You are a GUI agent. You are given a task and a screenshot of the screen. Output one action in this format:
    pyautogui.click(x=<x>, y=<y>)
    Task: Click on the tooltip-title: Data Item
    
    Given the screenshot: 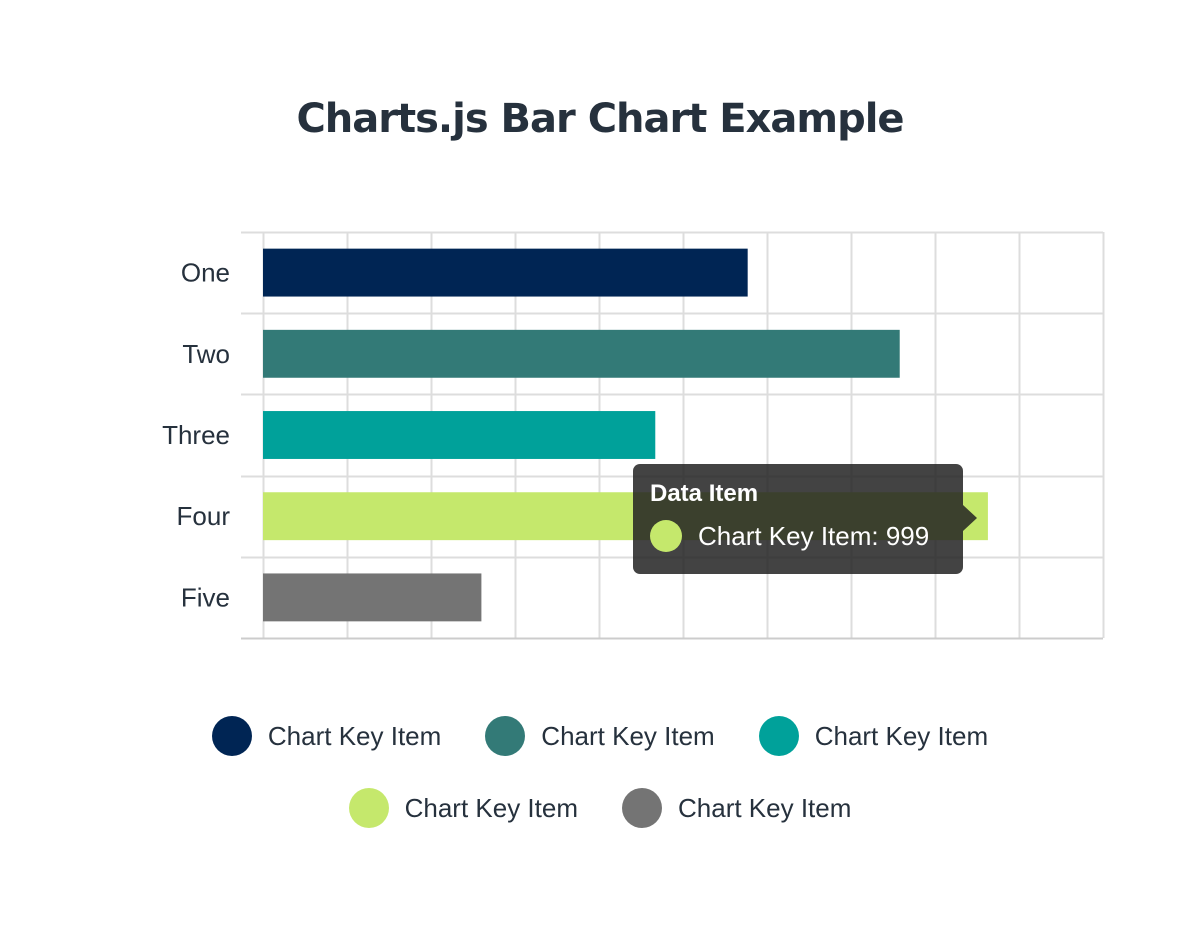 What is the action you would take?
    pyautogui.click(x=704, y=493)
    